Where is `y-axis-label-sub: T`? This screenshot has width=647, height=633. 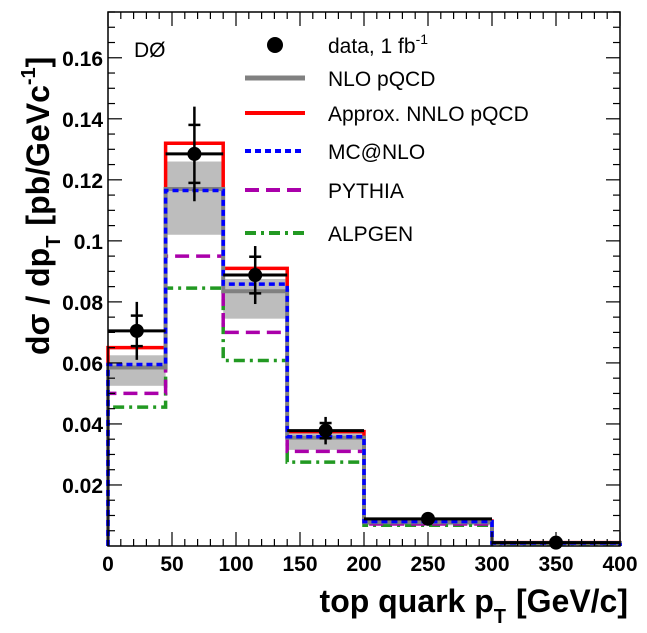 y-axis-label-sub: T is located at coordinates (54, 242).